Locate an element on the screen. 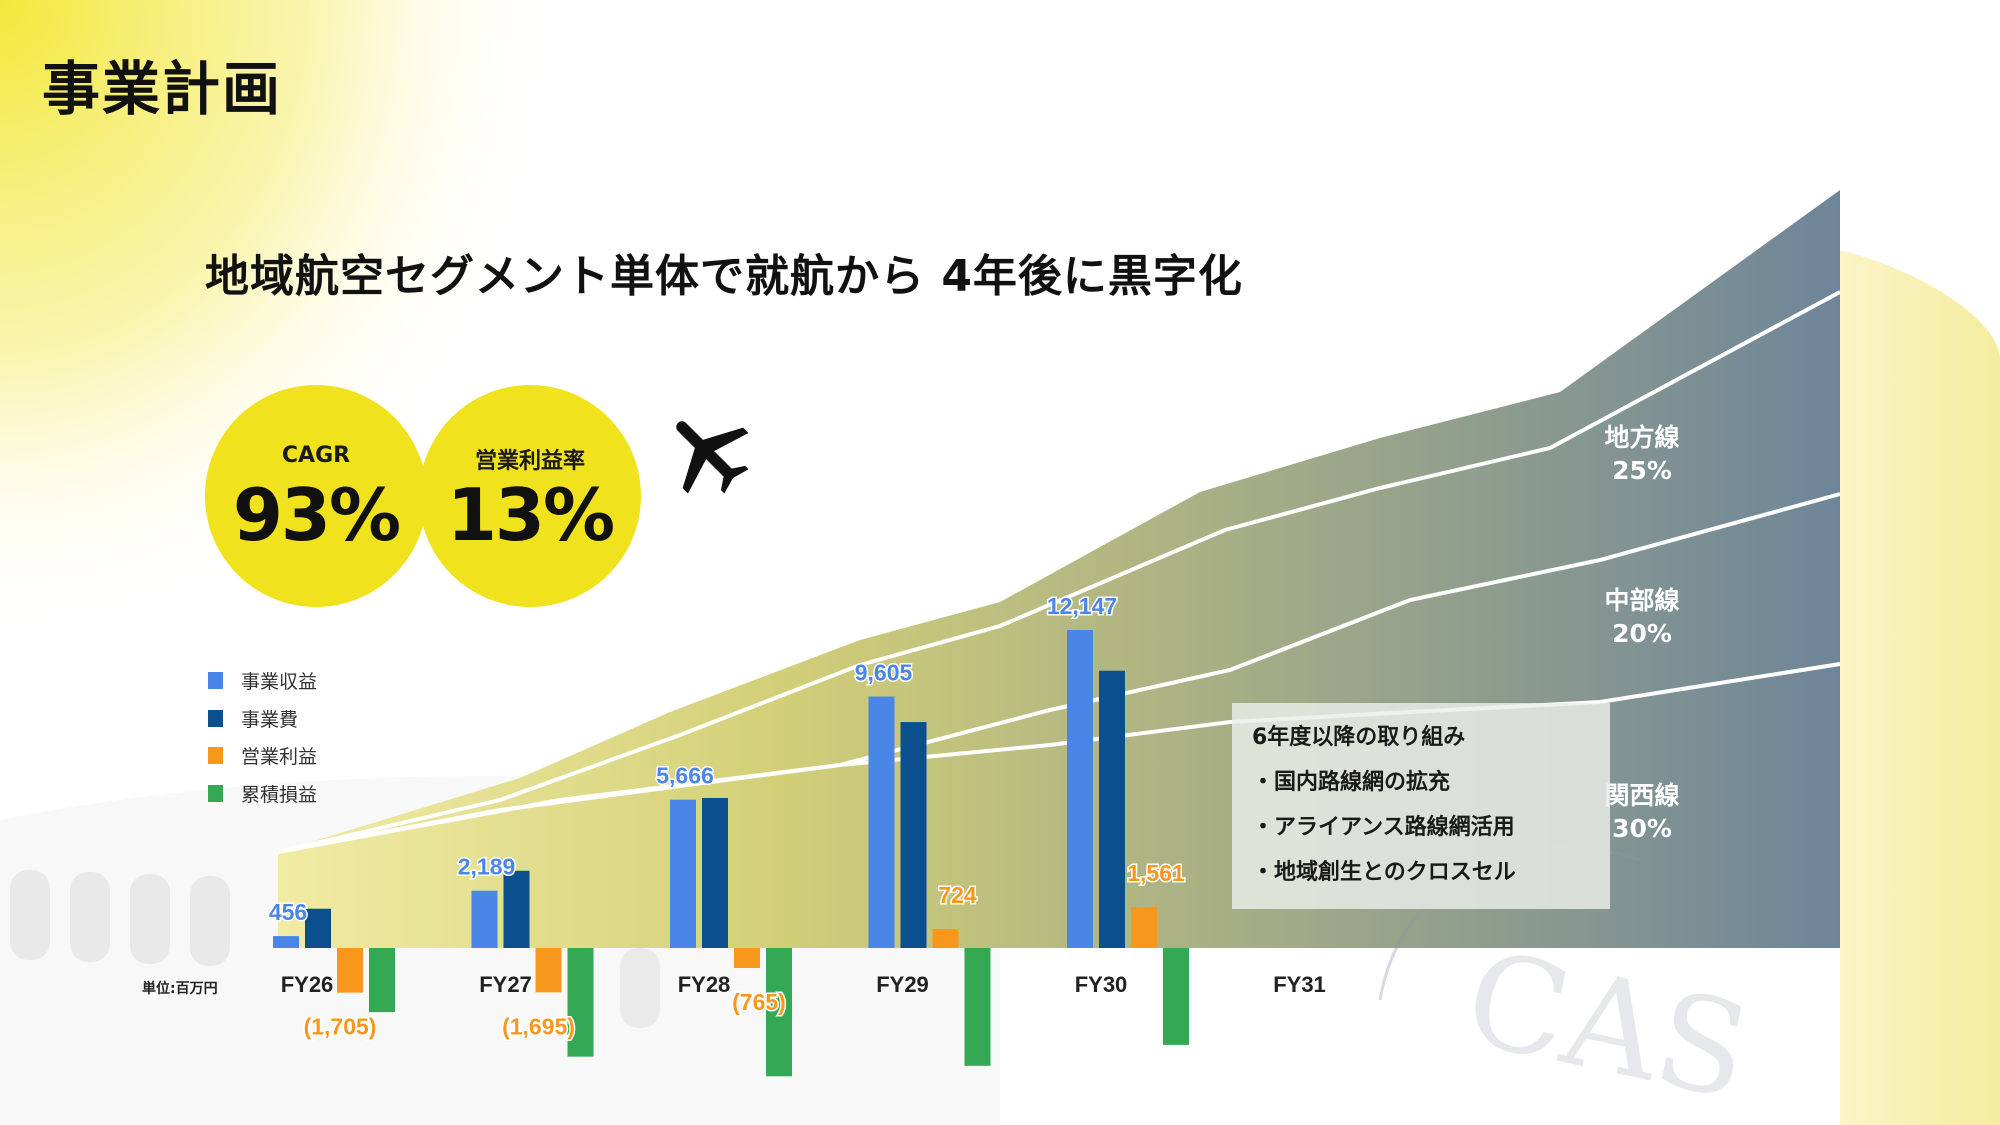 The image size is (2000, 1125). bar-事業費-FY26 is located at coordinates (318, 928).